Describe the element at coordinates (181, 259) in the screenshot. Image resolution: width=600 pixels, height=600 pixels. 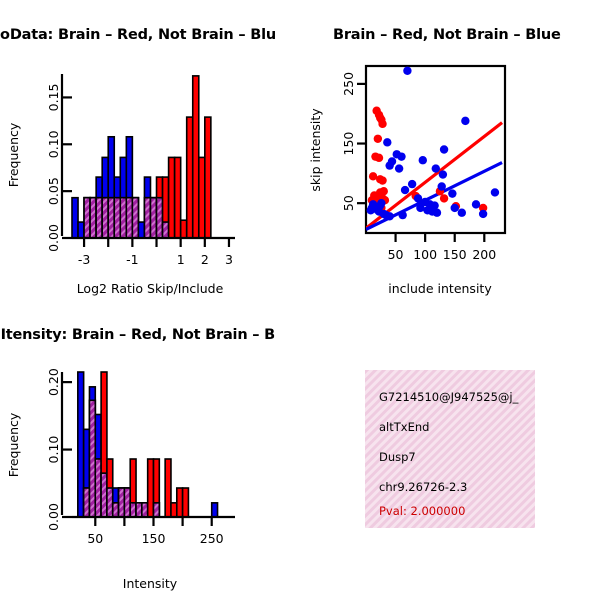
I see `x-tick-label: 1` at that location.